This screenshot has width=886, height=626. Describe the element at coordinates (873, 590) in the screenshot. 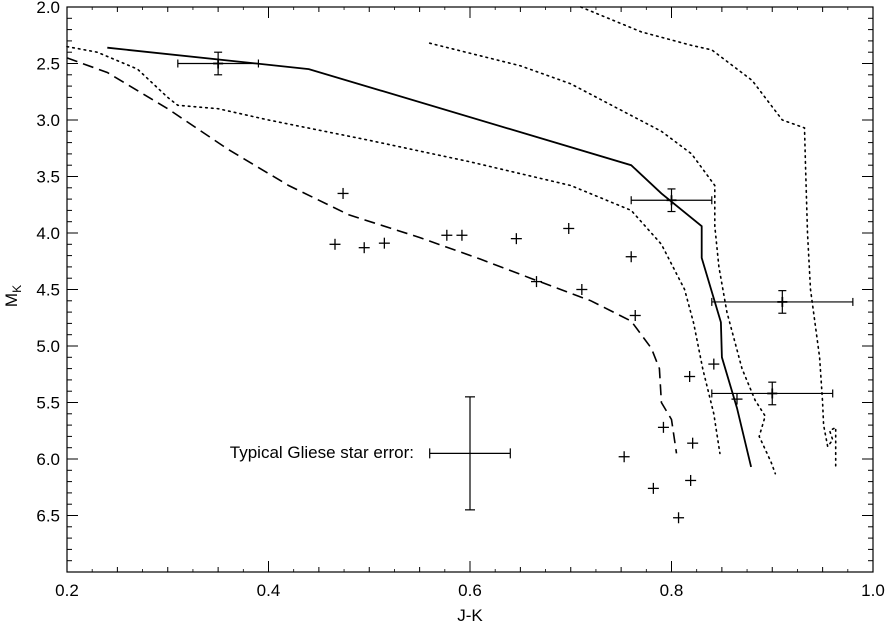

I see `x-tick-label: 1.0` at that location.